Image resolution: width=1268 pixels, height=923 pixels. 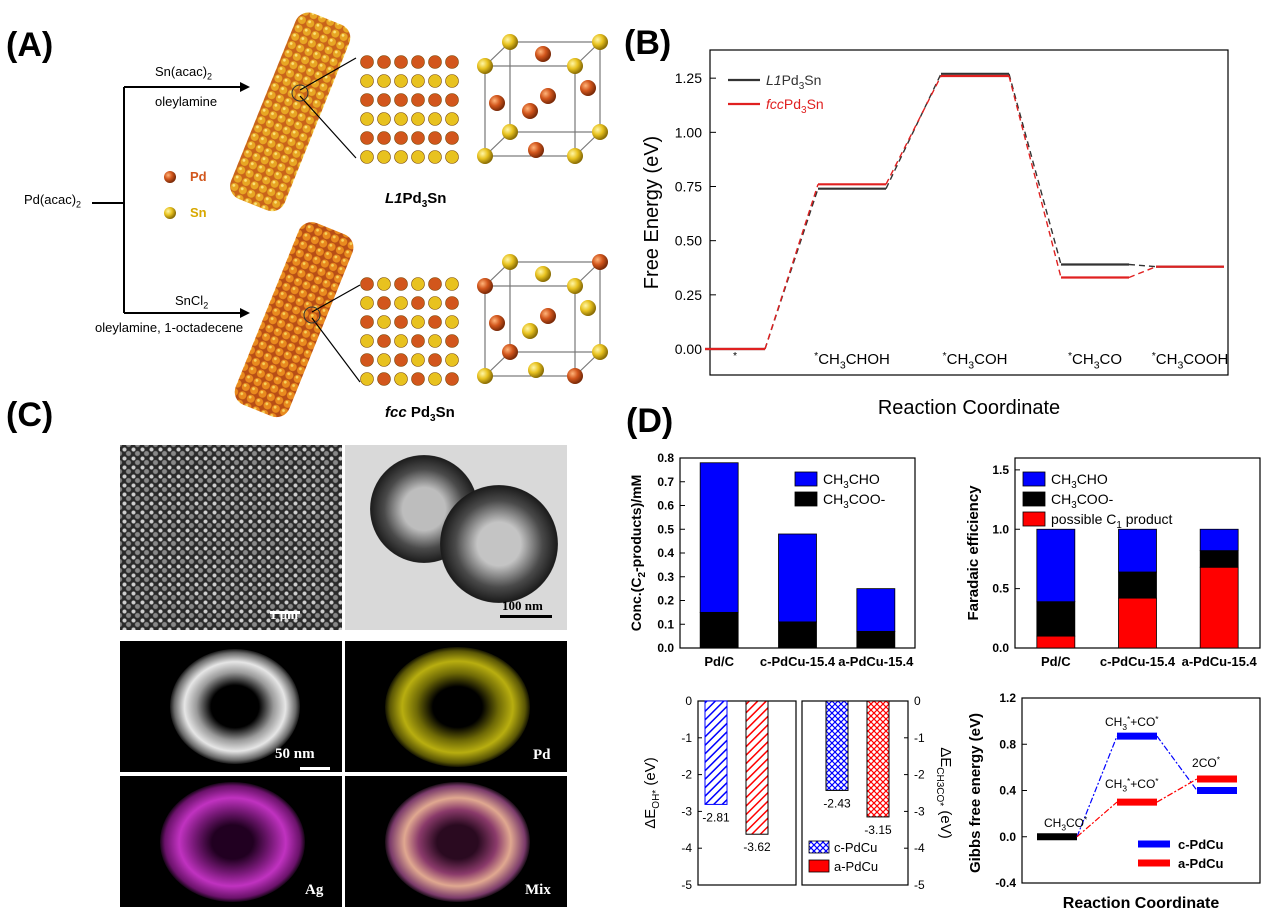 What do you see at coordinates (1190, 361) in the screenshot?
I see `x-category-label: *CH3COOH` at bounding box center [1190, 361].